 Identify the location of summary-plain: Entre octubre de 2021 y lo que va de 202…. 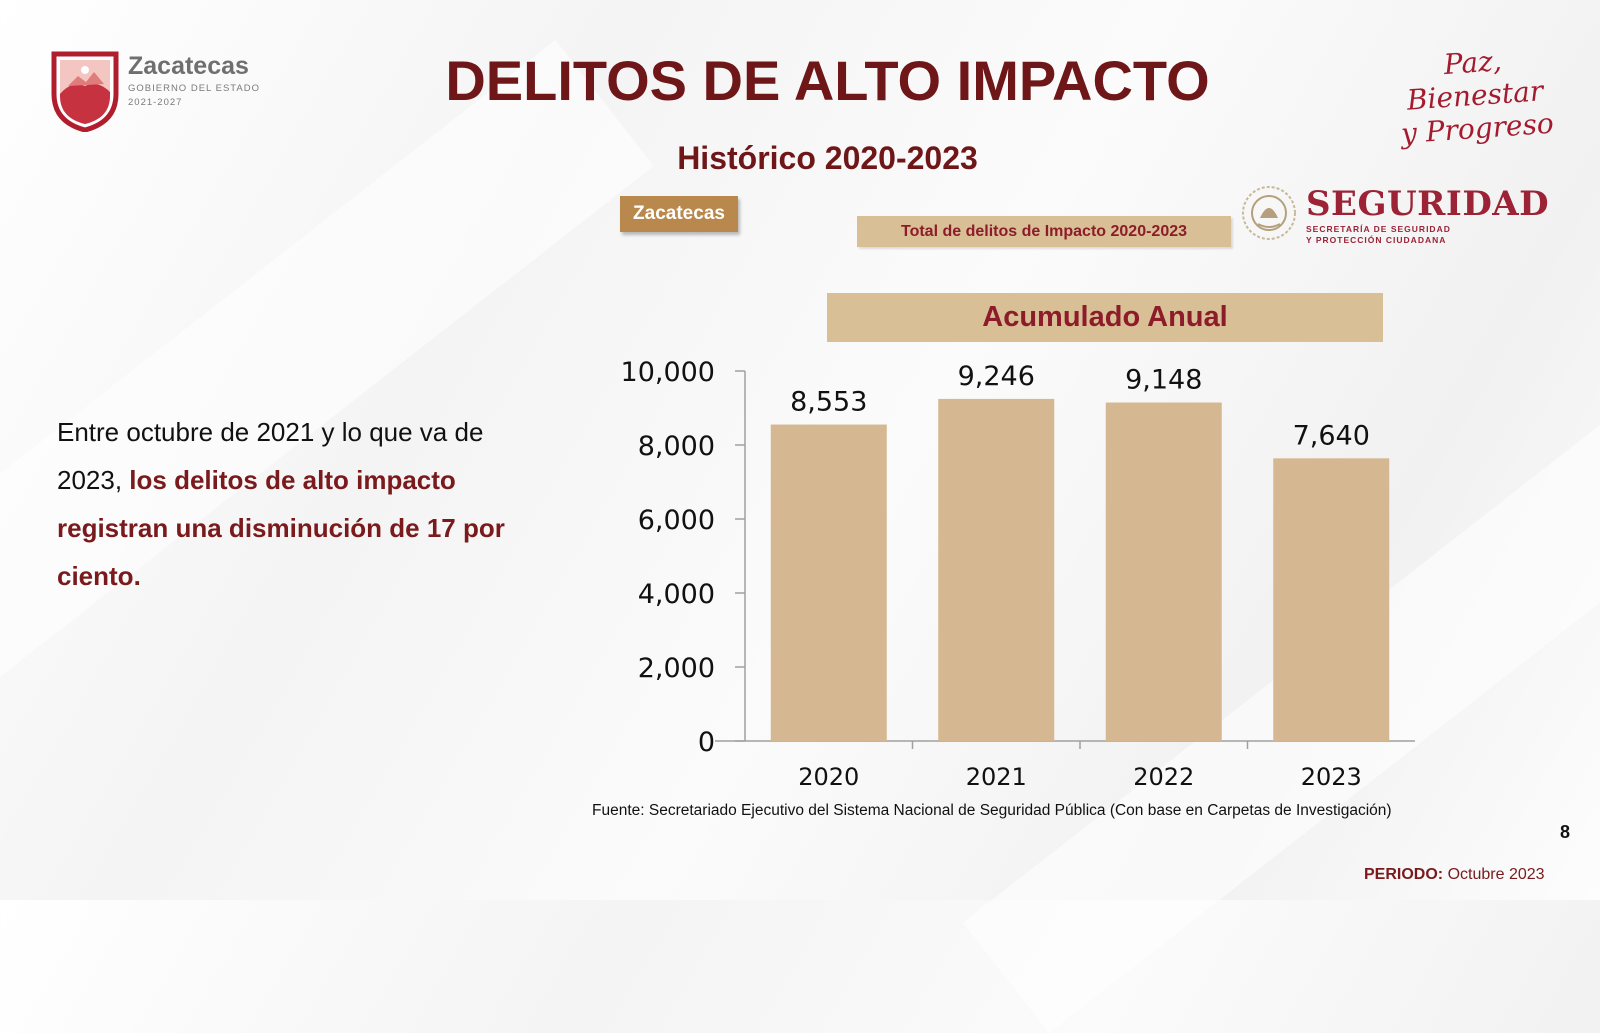
(270, 456).